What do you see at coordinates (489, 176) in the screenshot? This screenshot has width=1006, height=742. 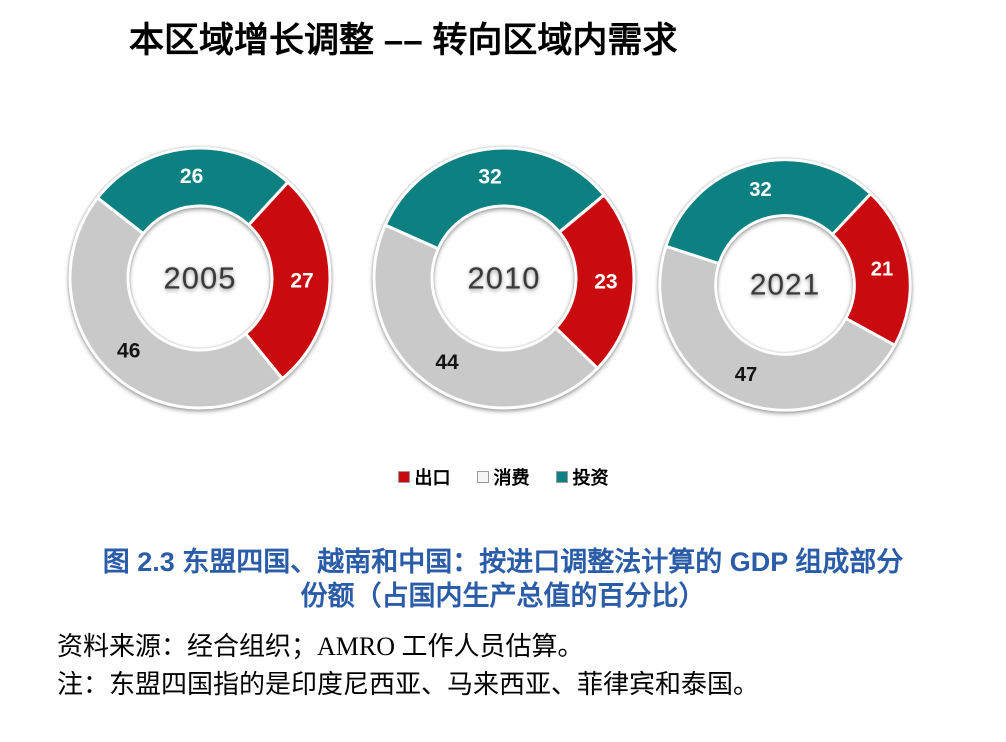 I see `donut-2010-value-investment: 32` at bounding box center [489, 176].